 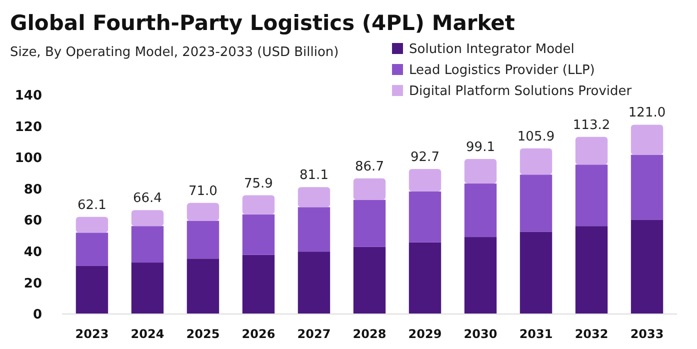 I want to click on chart-subtitle: Size, By Operating Model, 2023-2033 (USD Billion), so click(x=174, y=52).